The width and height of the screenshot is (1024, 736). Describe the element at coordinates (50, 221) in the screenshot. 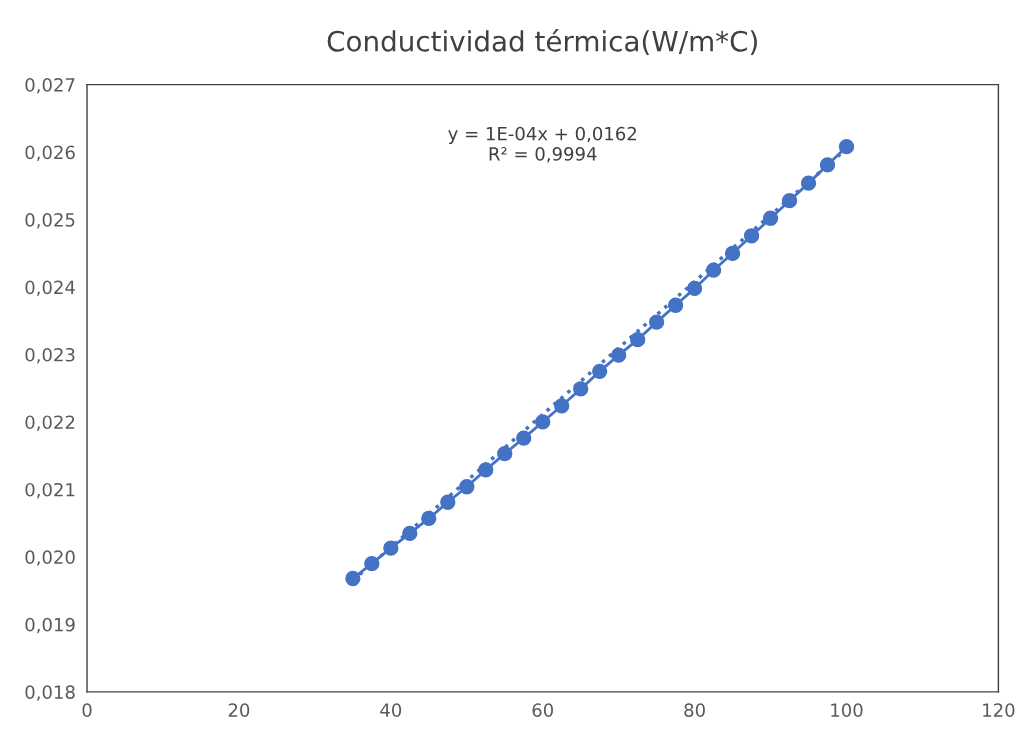

I see `y-tick-label: 0,025` at that location.